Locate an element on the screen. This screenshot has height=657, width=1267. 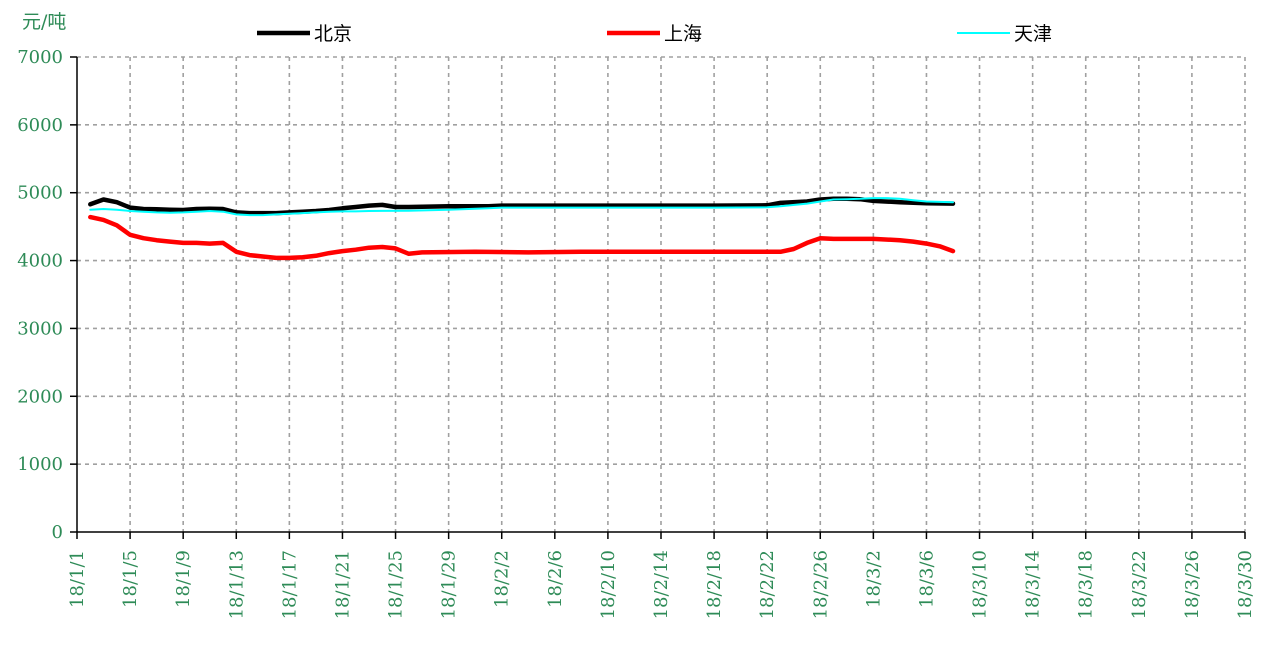
x-tick-label: 18/2/2 is located at coordinates (502, 579).